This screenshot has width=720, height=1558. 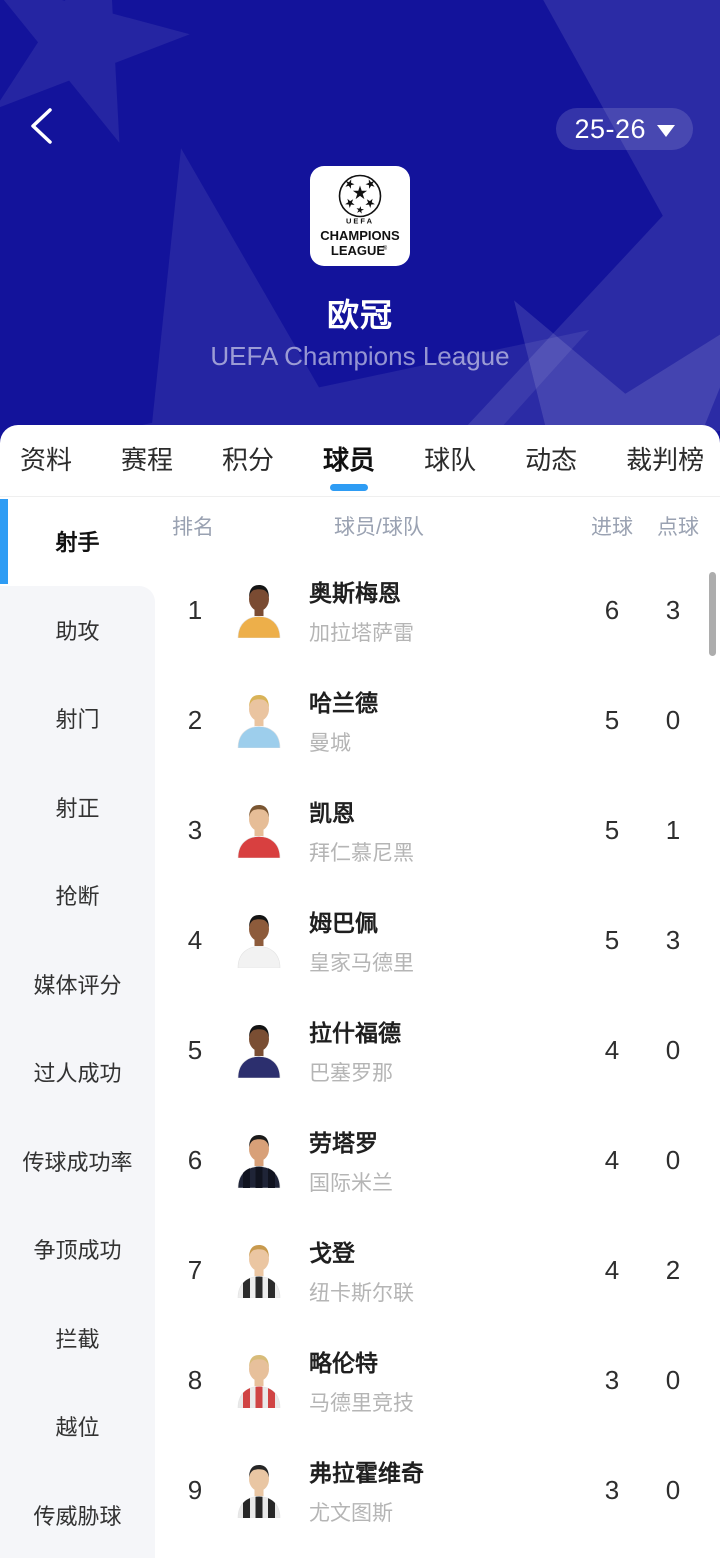 What do you see at coordinates (77, 1426) in the screenshot?
I see `sidebar-item-11: 越位` at bounding box center [77, 1426].